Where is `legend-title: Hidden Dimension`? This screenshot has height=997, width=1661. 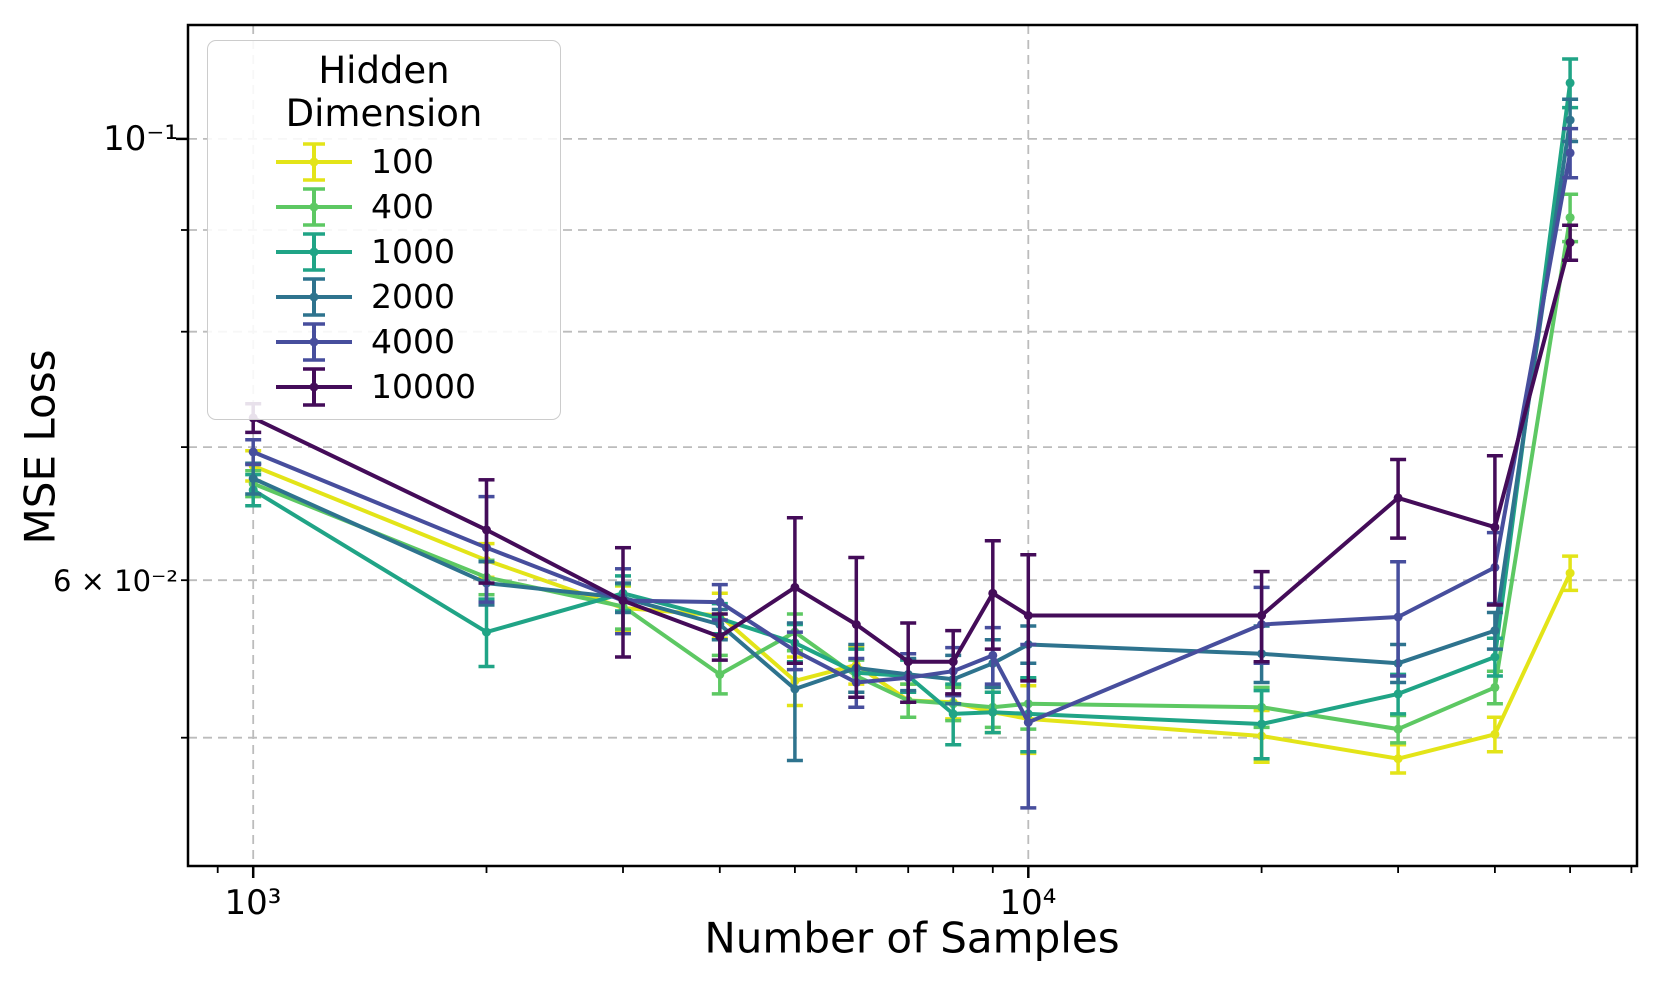 legend-title: Hidden Dimension is located at coordinates (384, 92).